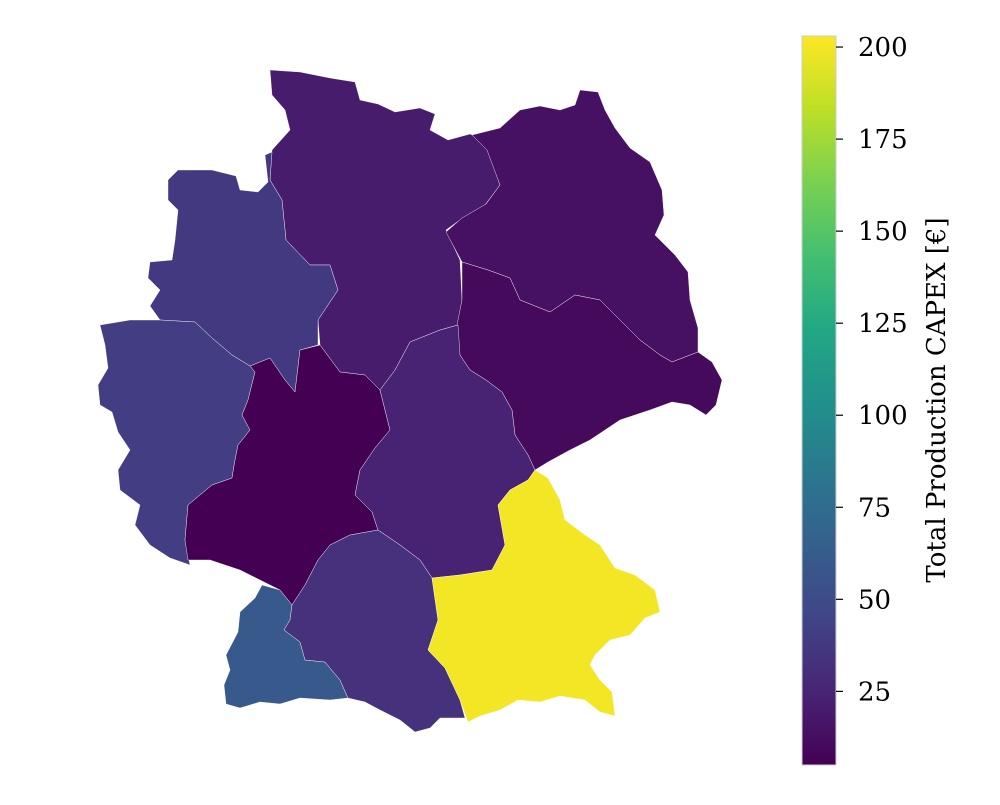 The image size is (1000, 805). Describe the element at coordinates (883, 48) in the screenshot. I see `colorbar-tick-label: 200` at that location.